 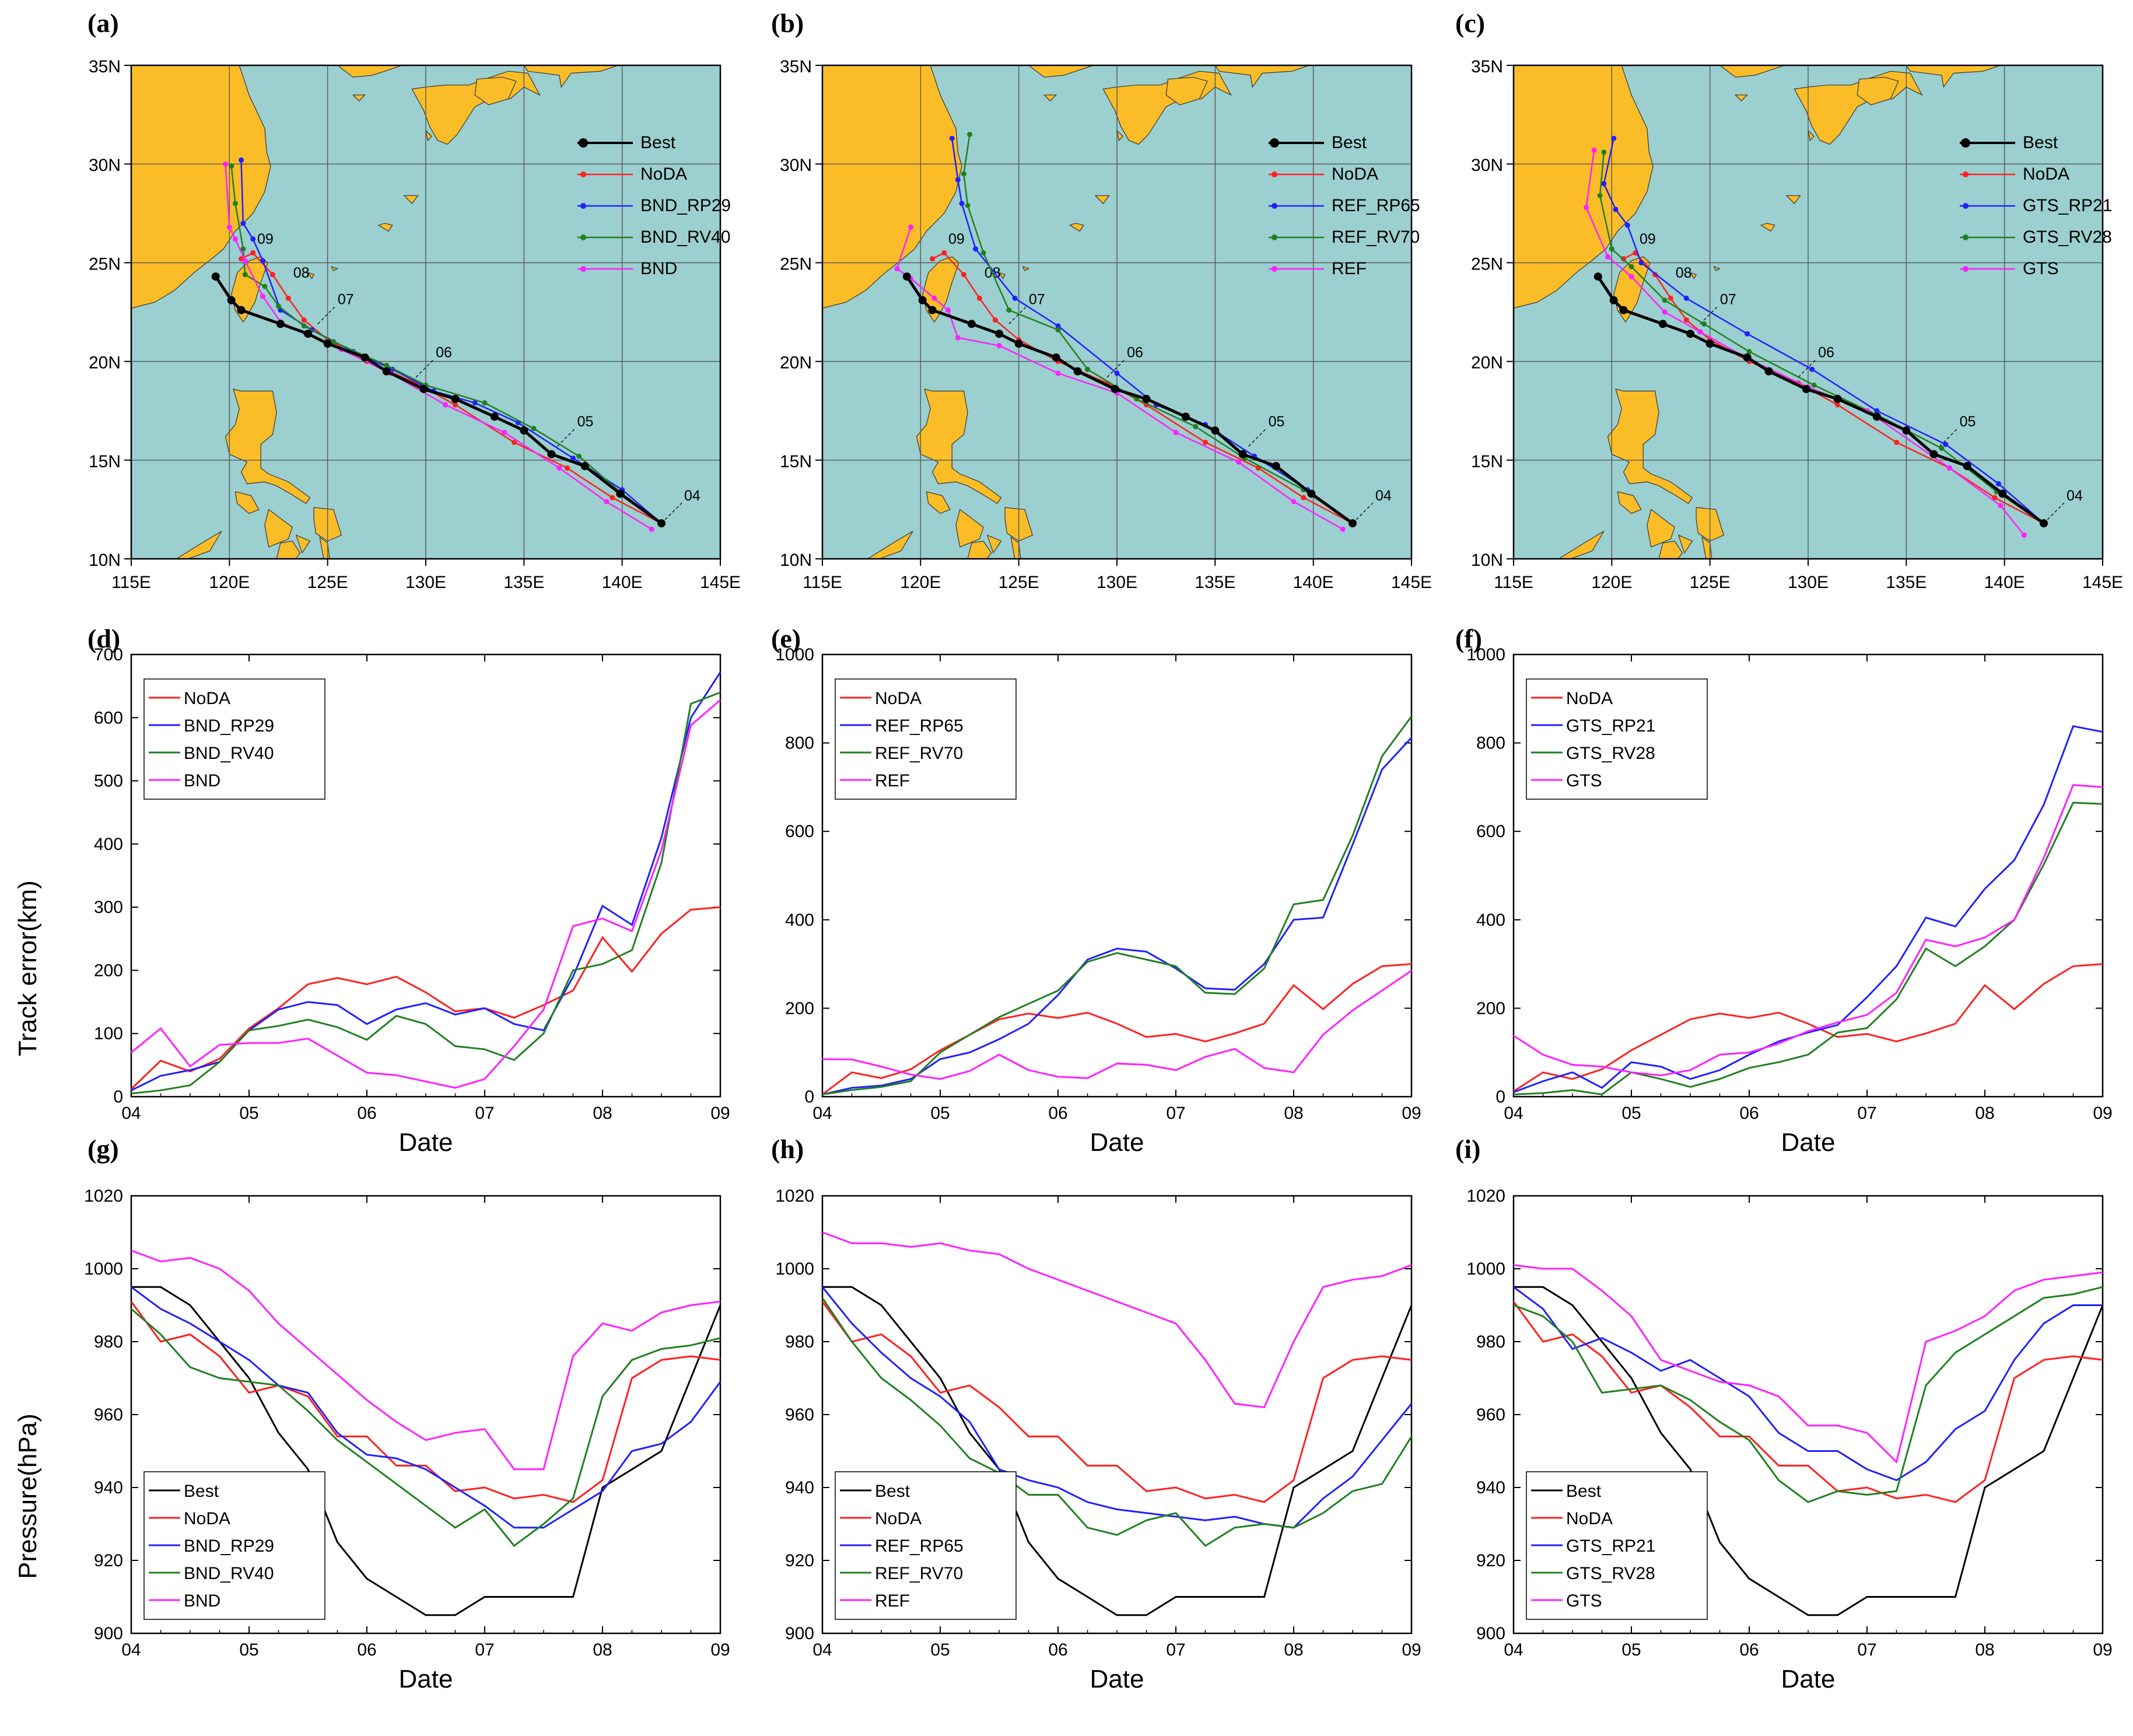 I want to click on series-line-BND_RP29, so click(x=426, y=1407).